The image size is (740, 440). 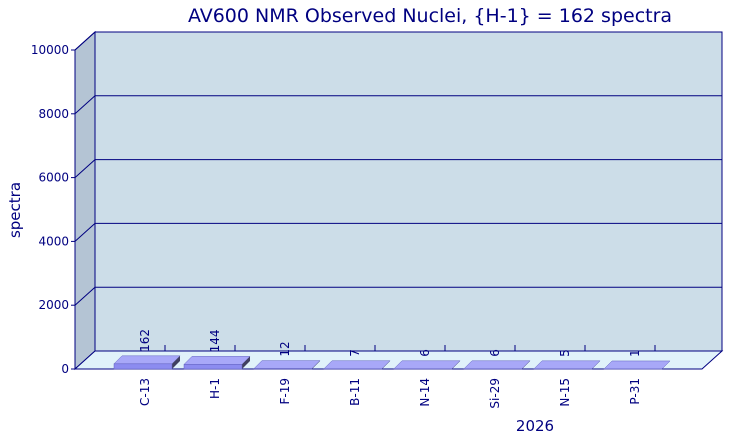 What do you see at coordinates (495, 393) in the screenshot?
I see `x-tick-label: Si-29` at bounding box center [495, 393].